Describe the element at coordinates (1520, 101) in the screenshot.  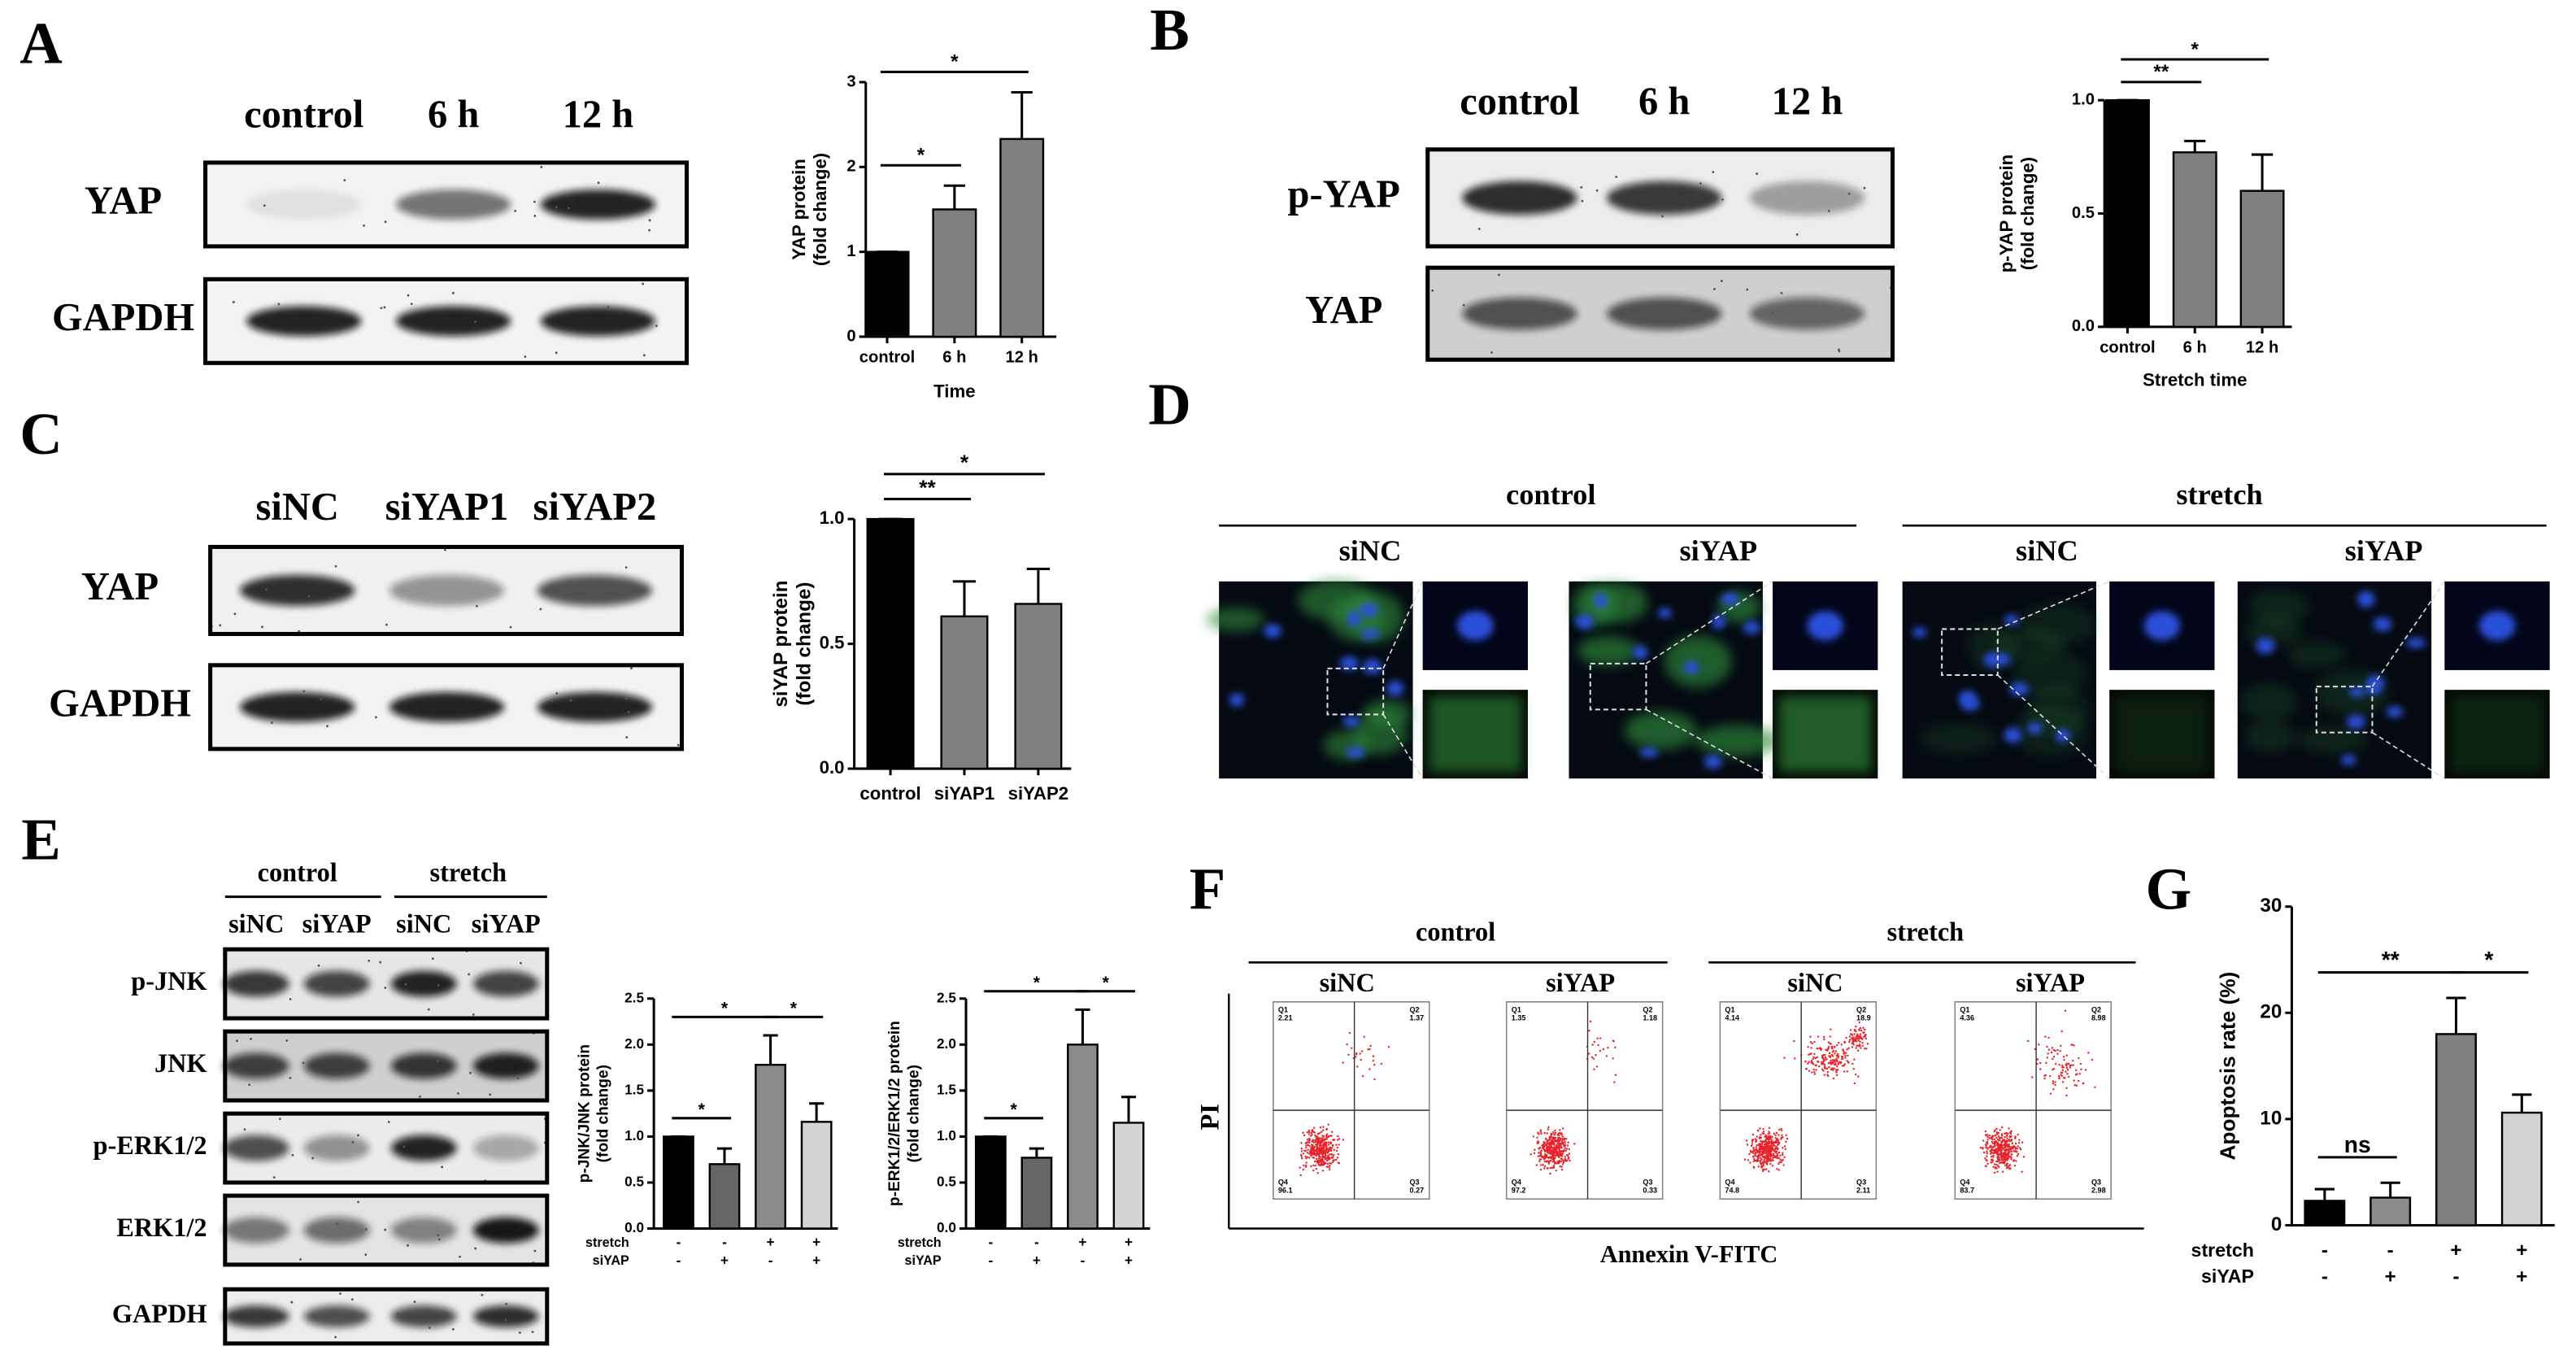
I see `lane-label: control` at that location.